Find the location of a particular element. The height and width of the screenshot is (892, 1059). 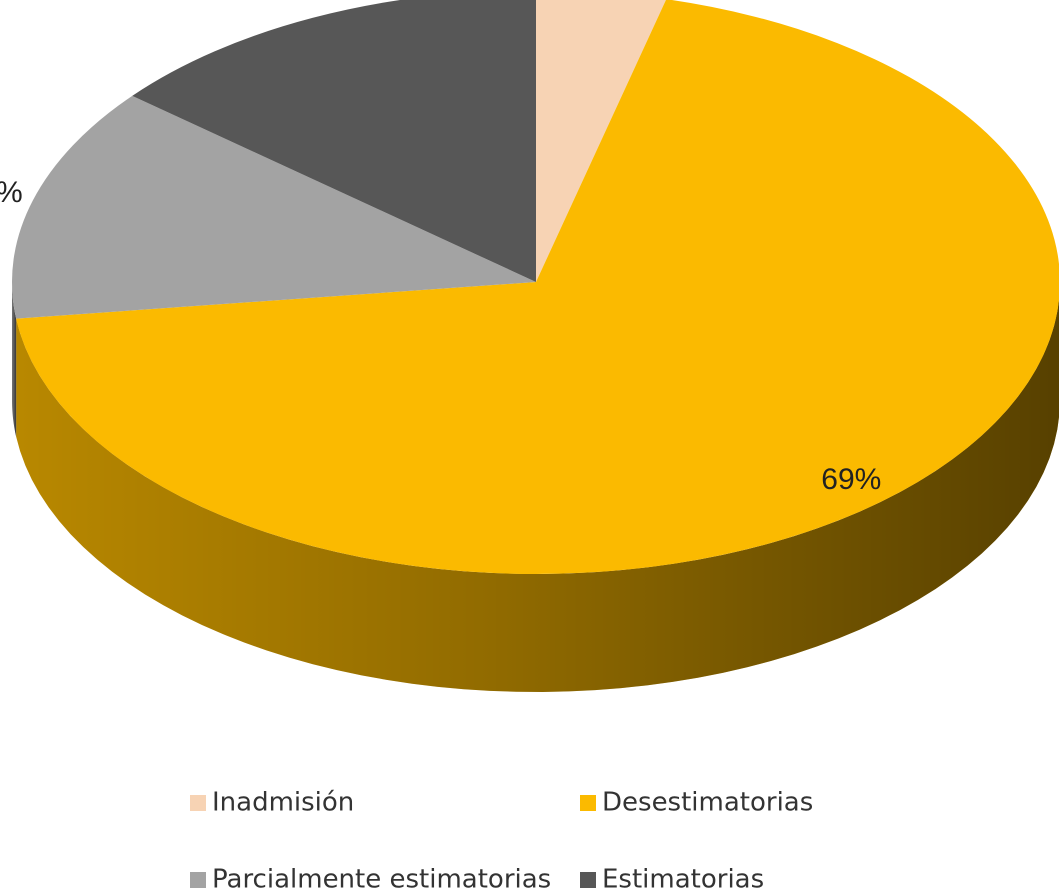

pie-side-shade-parcialmente-estimatorias is located at coordinates (14, 359).